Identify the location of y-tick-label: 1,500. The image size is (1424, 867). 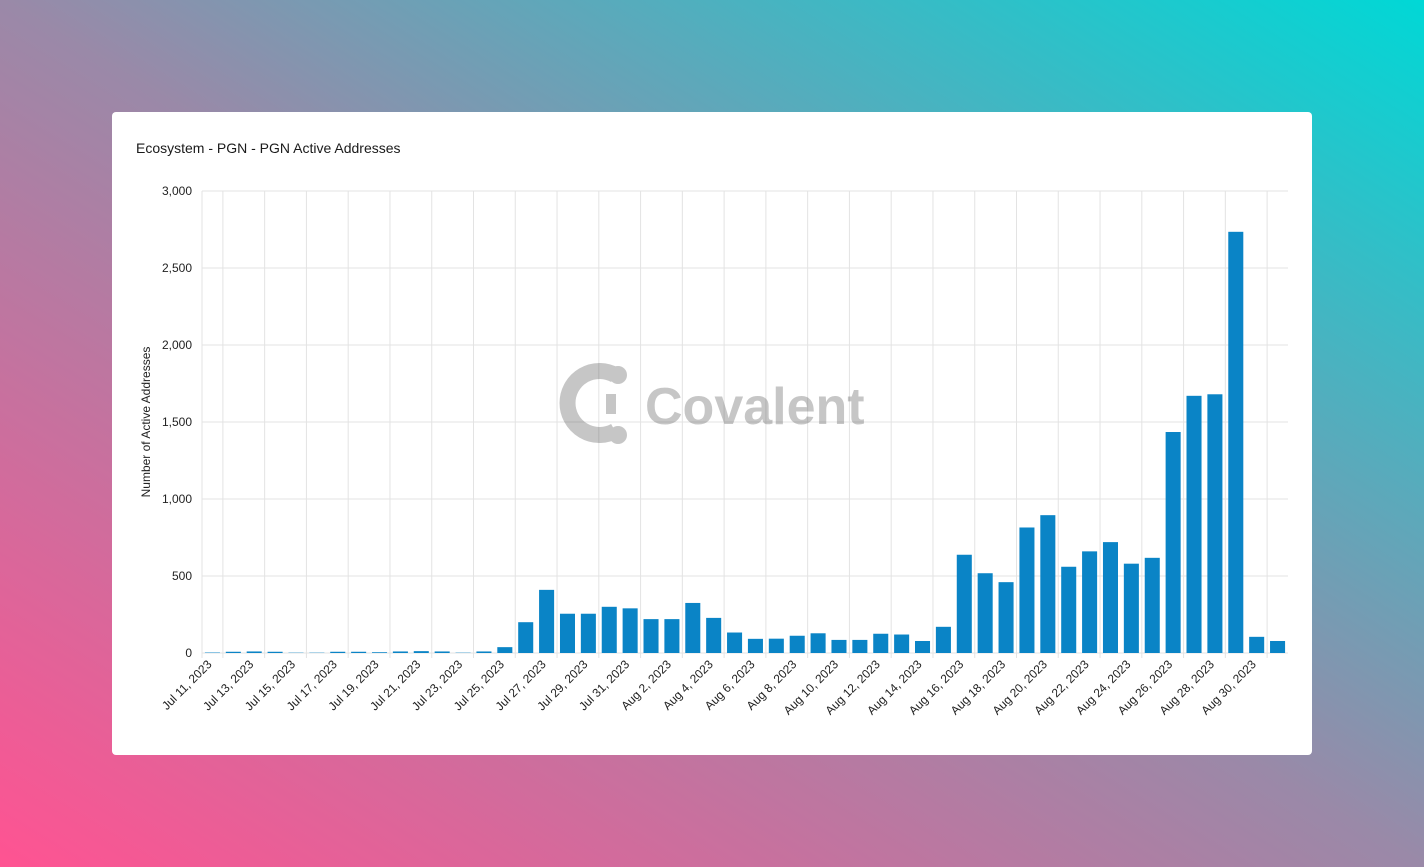
(177, 422).